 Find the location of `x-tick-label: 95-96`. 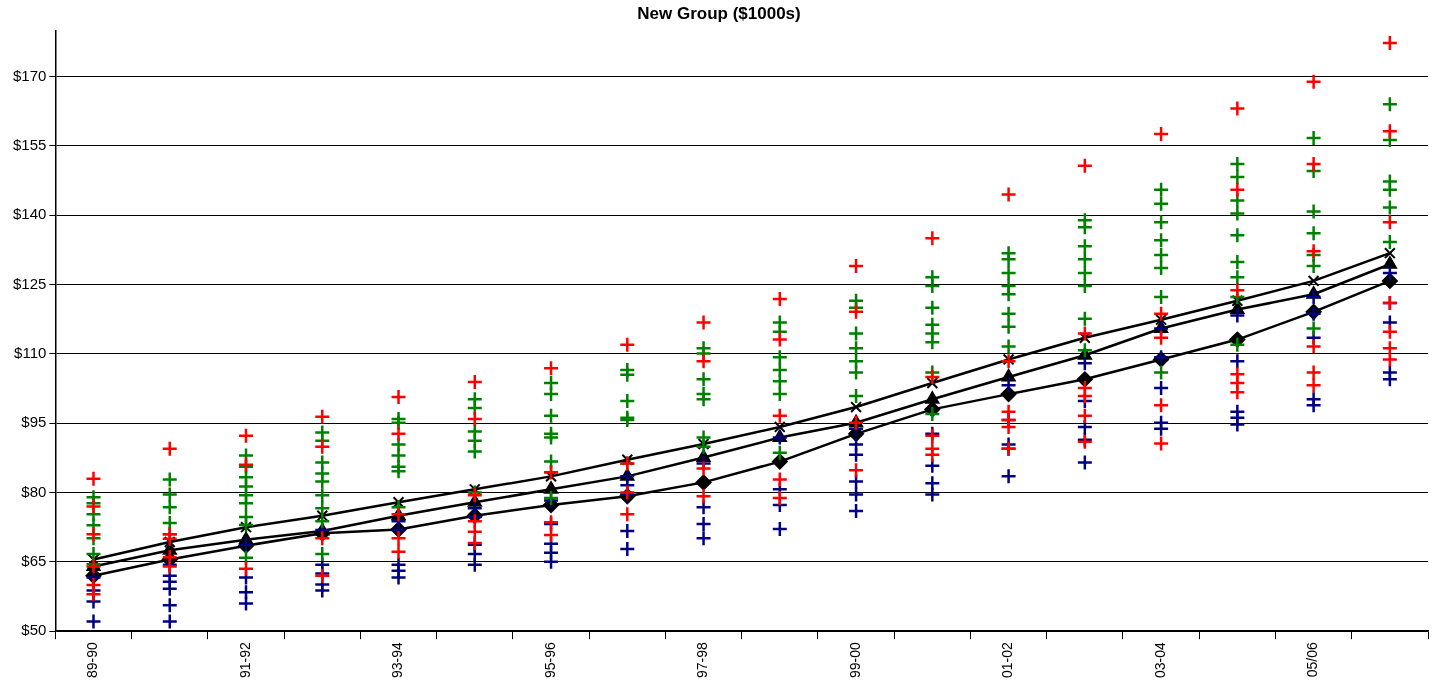

x-tick-label: 95-96 is located at coordinates (549, 660).